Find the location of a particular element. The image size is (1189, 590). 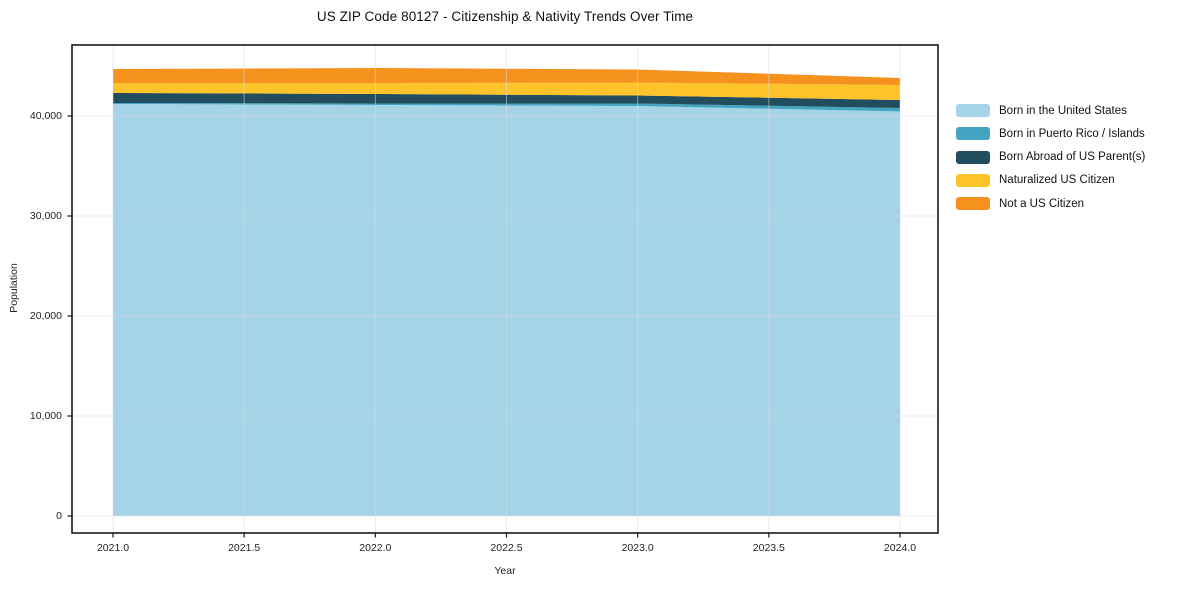

legend-label: Born Abroad of US Parent(s) is located at coordinates (1072, 157).